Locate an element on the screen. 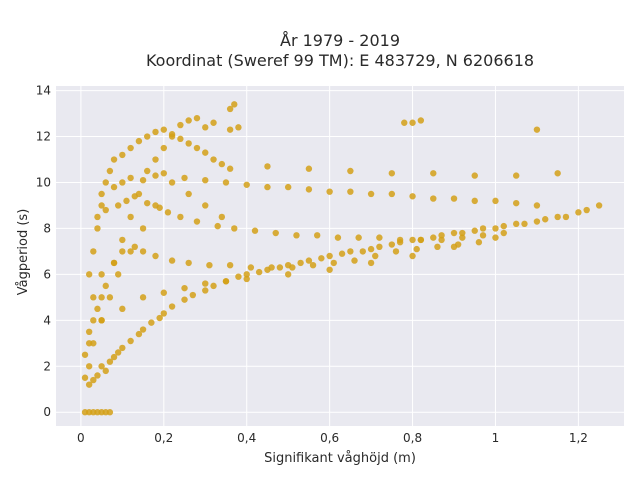 This screenshot has width=640, height=480. x-tick-label: 0,2 is located at coordinates (163, 438).